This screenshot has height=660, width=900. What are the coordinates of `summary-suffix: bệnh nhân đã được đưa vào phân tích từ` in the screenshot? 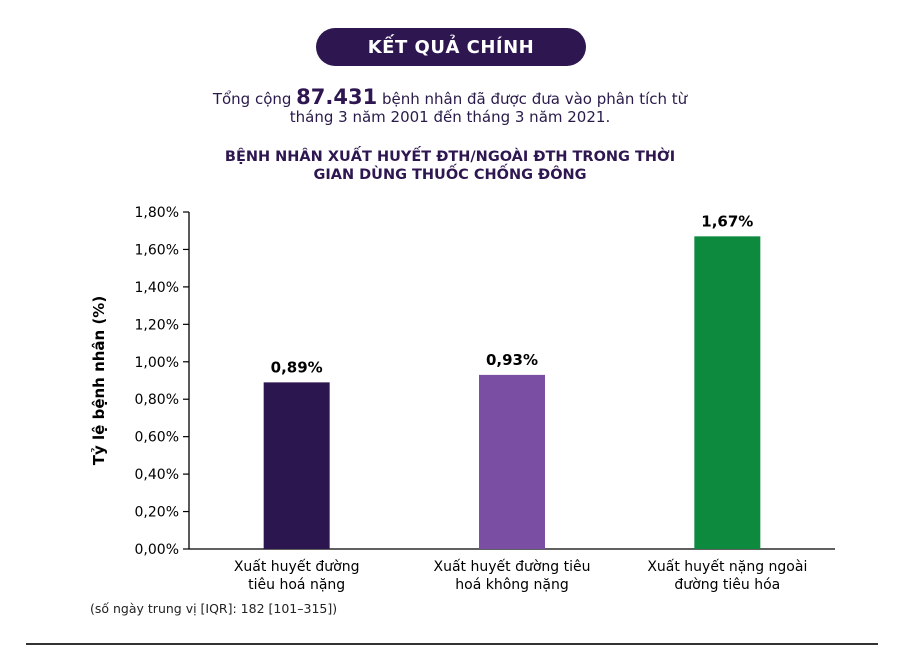 It's located at (532, 99).